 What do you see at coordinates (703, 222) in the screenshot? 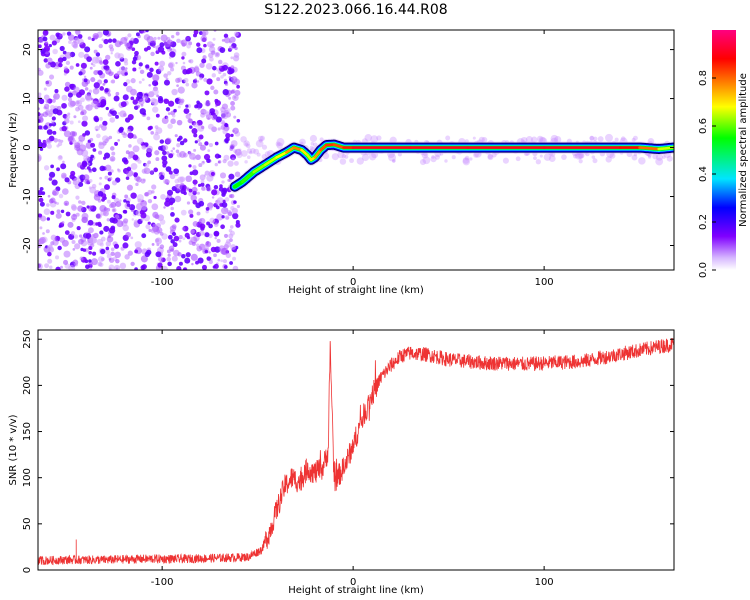
I see `colorbar-tick-label: 0.2` at bounding box center [703, 222].